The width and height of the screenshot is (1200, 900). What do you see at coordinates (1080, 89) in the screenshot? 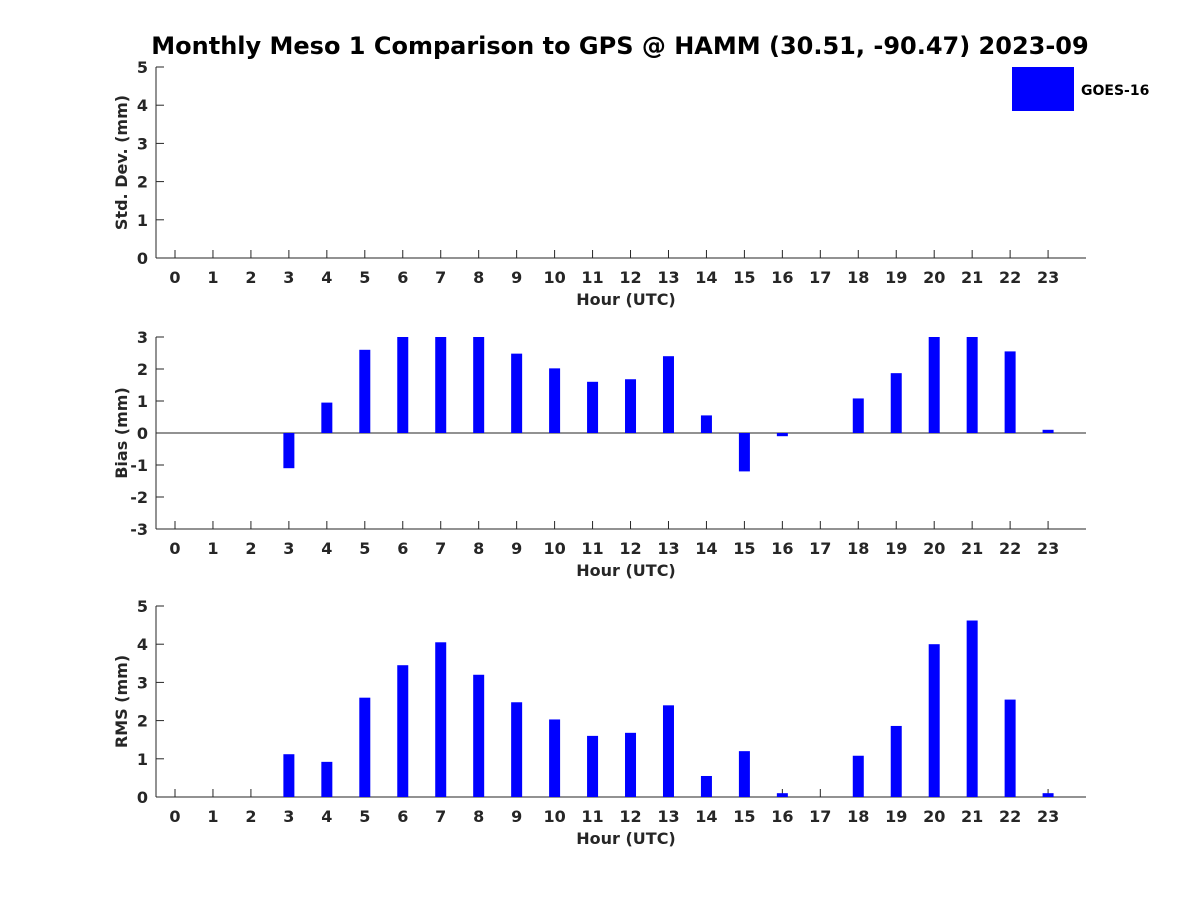
I see `legend: GOES-16` at bounding box center [1080, 89].